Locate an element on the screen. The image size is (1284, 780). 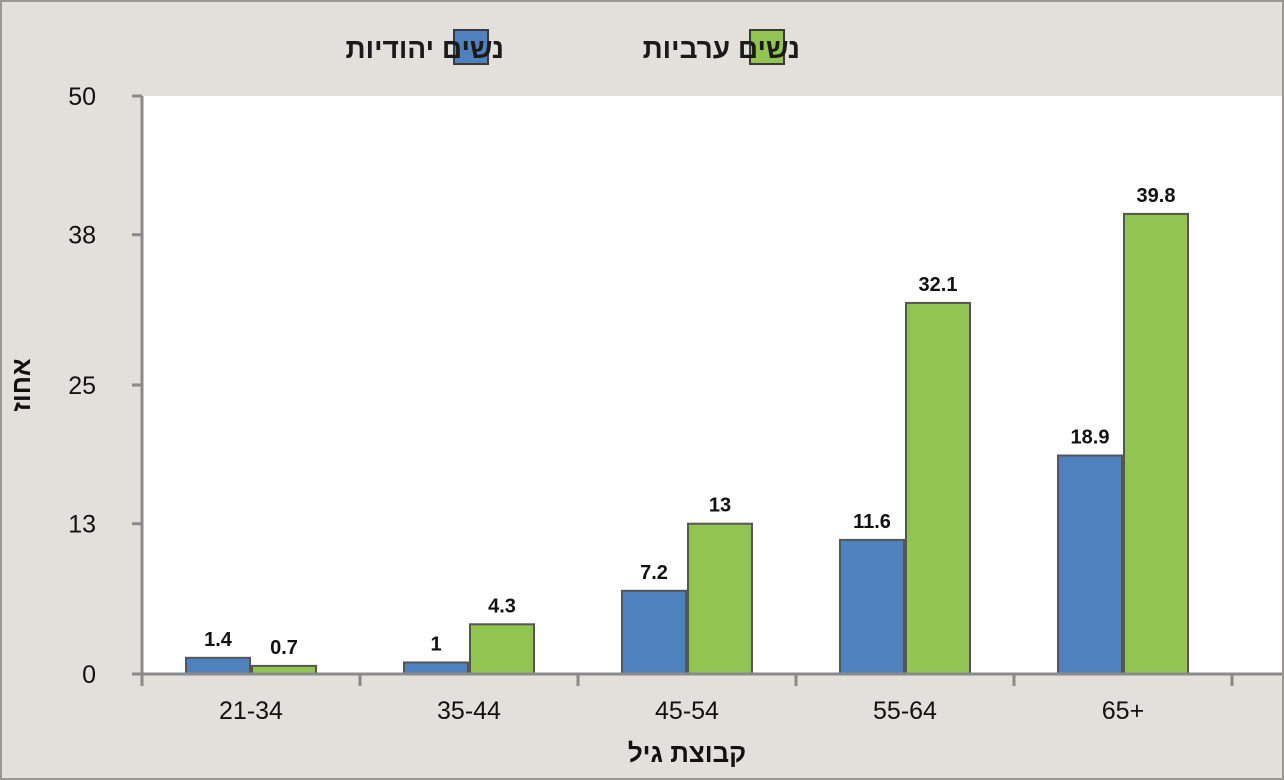
y-tick-label: 25 is located at coordinates (82, 386).